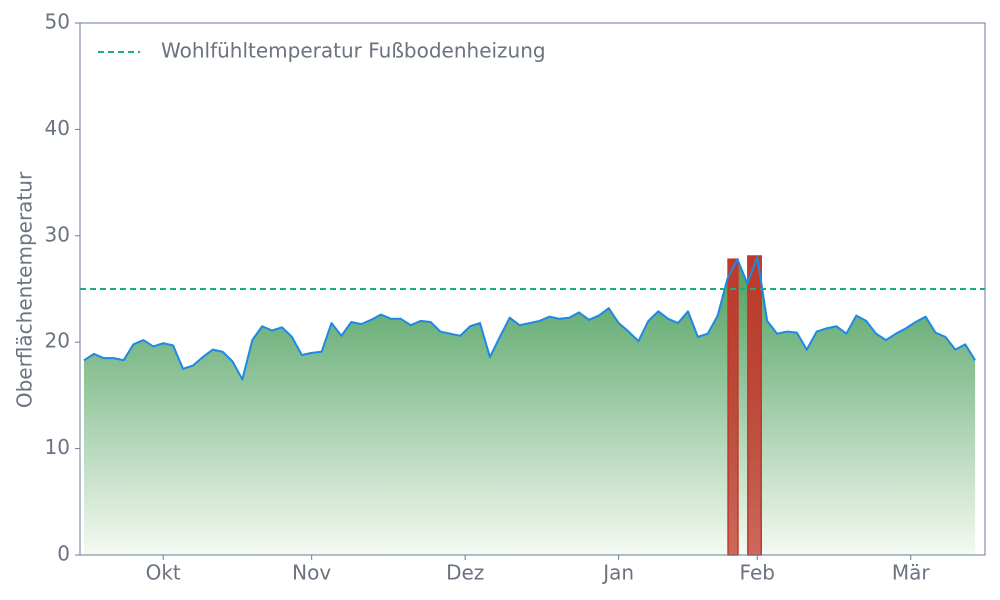  What do you see at coordinates (57, 234) in the screenshot?
I see `y-tick-label: 30` at bounding box center [57, 234].